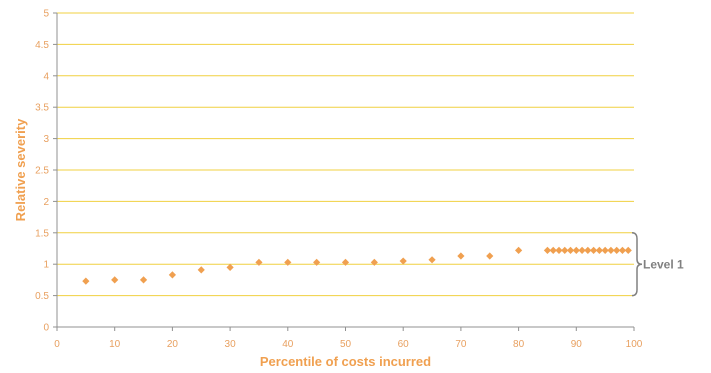 This screenshot has height=373, width=711. What do you see at coordinates (57, 344) in the screenshot?
I see `x-tick-label-0: 0` at bounding box center [57, 344].